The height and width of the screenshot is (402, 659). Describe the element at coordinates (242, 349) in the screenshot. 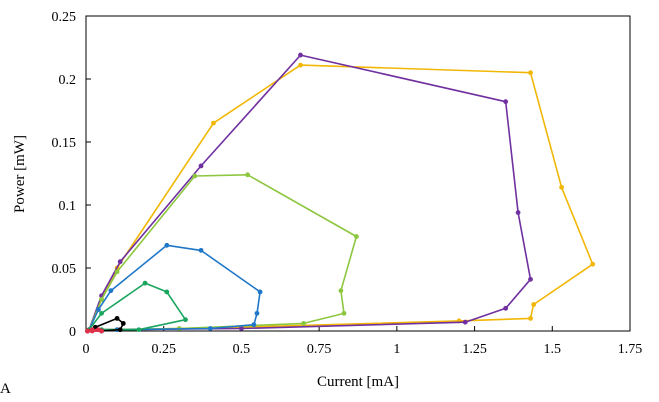

I see `x-tick-label: 0.5` at that location.